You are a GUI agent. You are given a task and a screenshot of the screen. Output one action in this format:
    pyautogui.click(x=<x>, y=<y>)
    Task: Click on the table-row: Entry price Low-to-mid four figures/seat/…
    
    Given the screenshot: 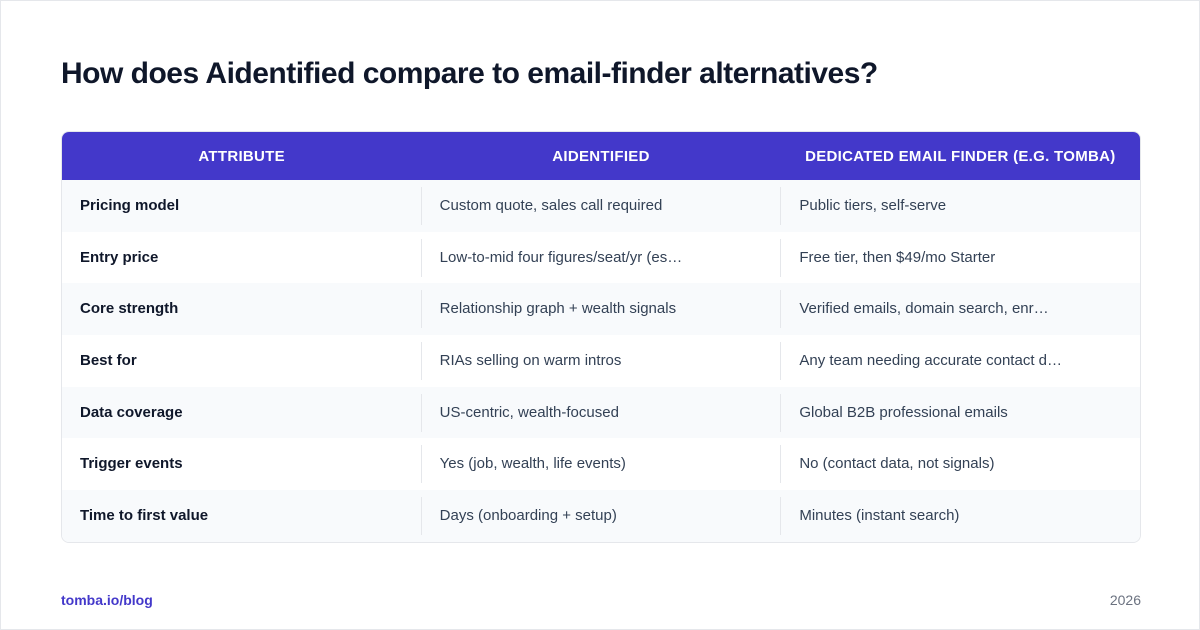 What is the action you would take?
    pyautogui.click(x=601, y=258)
    